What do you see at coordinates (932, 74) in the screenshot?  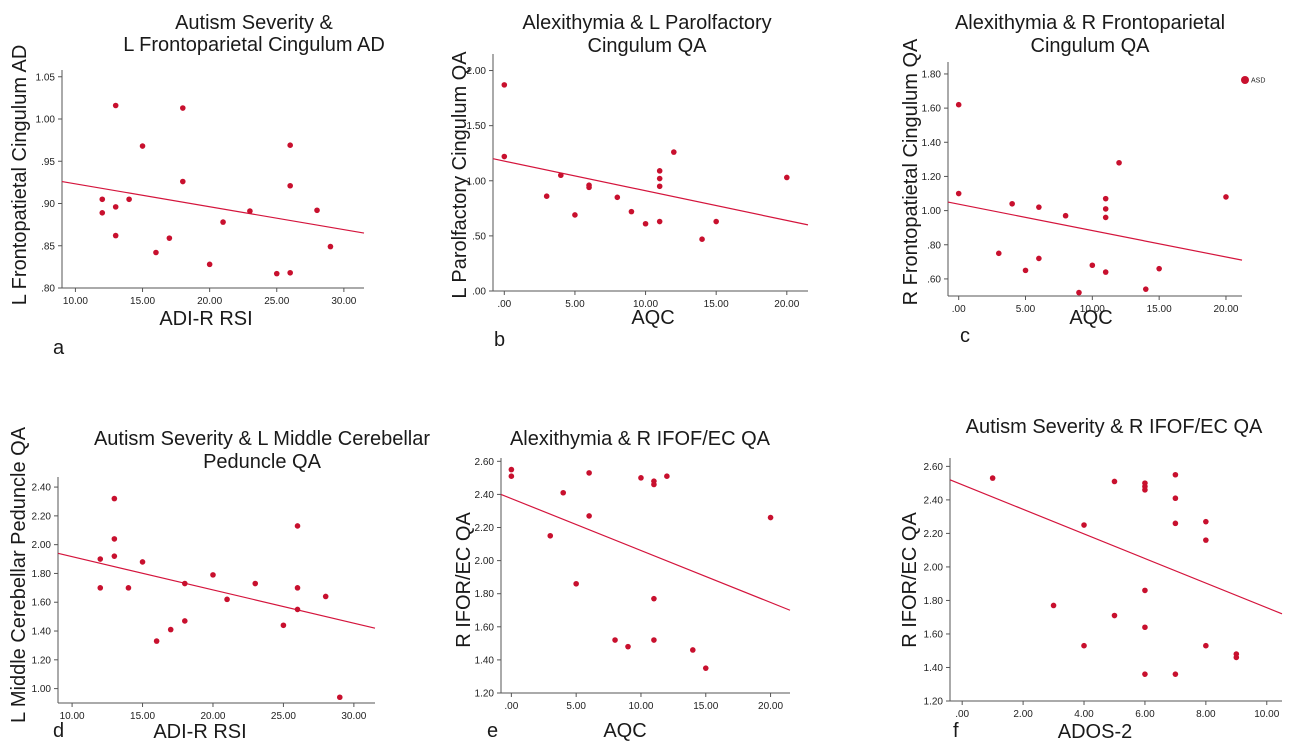 I see `y-tick-label: 1.80` at bounding box center [932, 74].